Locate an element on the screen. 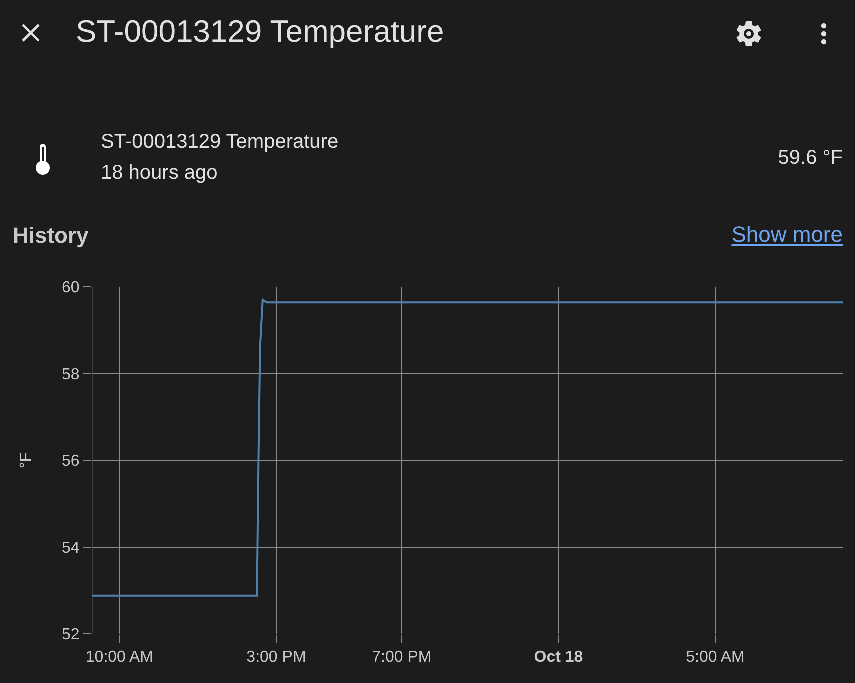 The width and height of the screenshot is (855, 683). text: 59.6 °F is located at coordinates (810, 158).